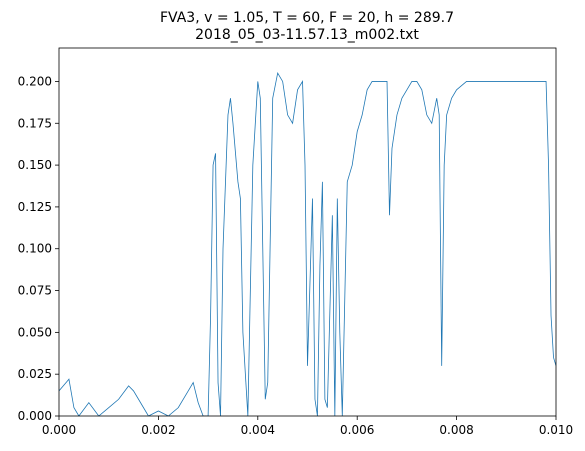 This screenshot has height=451, width=585. I want to click on x-tick-label: 0.006, so click(357, 430).